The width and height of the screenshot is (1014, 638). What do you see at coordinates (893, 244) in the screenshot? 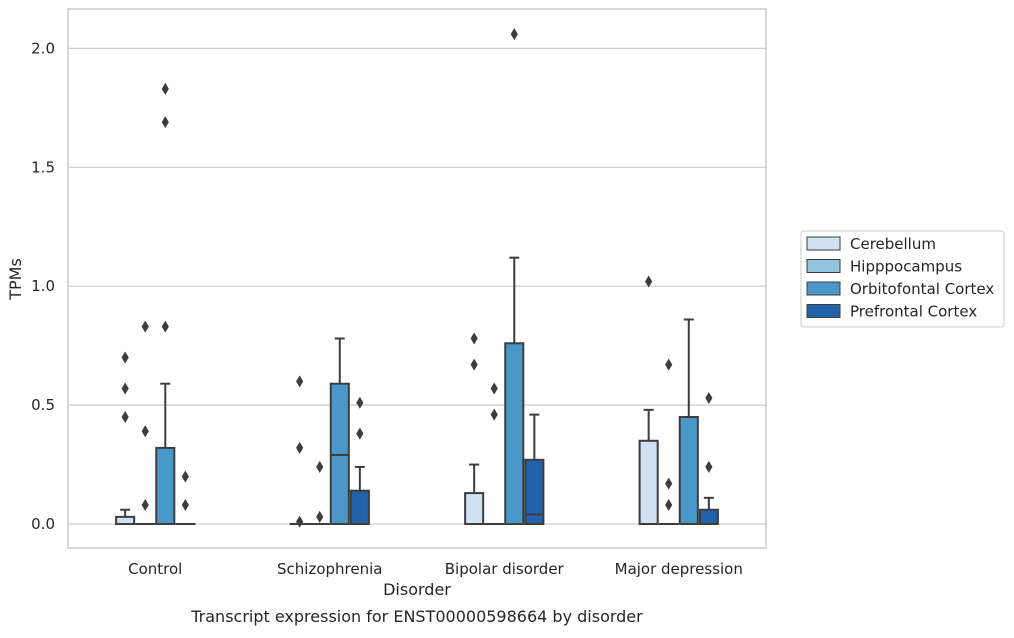
I see `legend-label: Cerebellum` at bounding box center [893, 244].